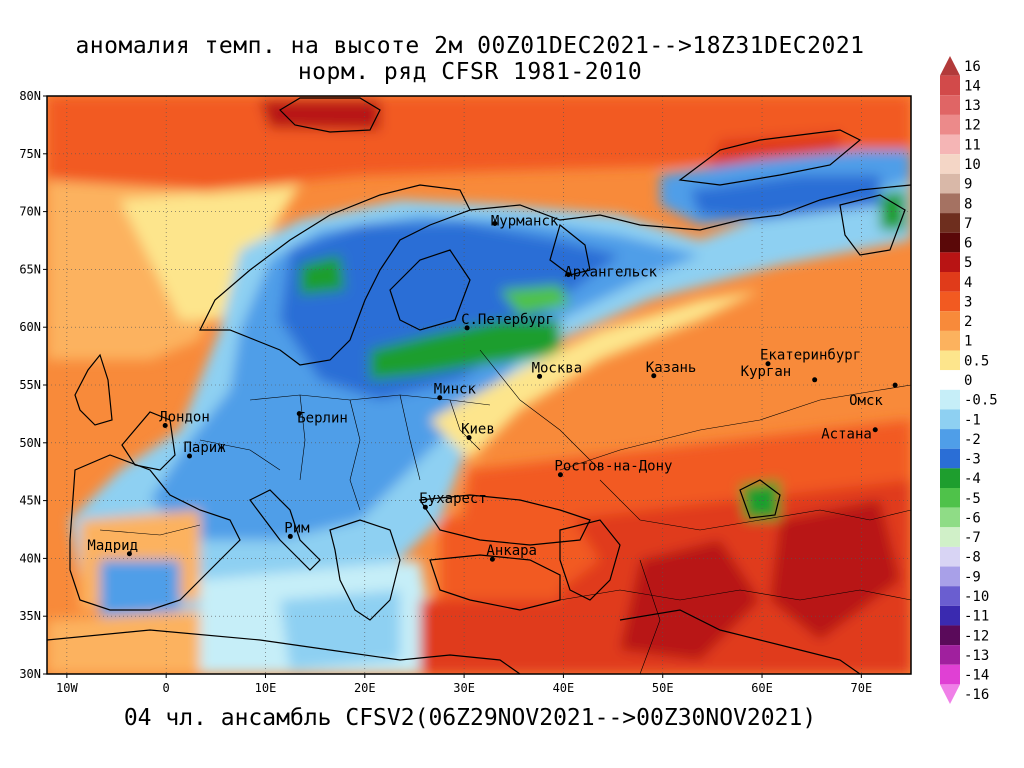  I want to click on legend-label: -13, so click(976, 656).